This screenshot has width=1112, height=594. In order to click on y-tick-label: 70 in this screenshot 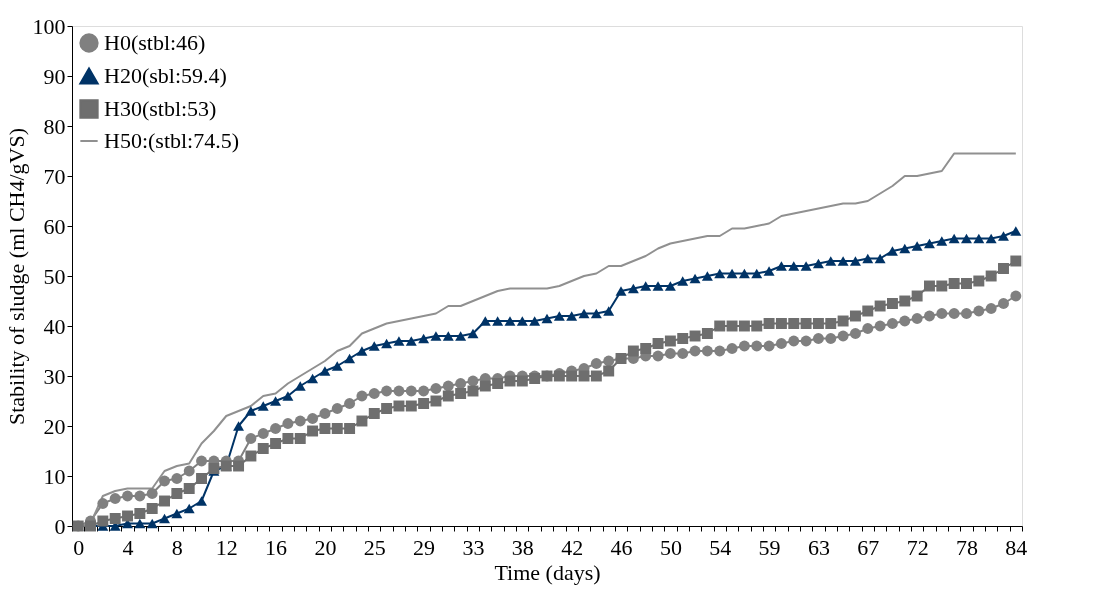, I will do `click(54, 176)`.